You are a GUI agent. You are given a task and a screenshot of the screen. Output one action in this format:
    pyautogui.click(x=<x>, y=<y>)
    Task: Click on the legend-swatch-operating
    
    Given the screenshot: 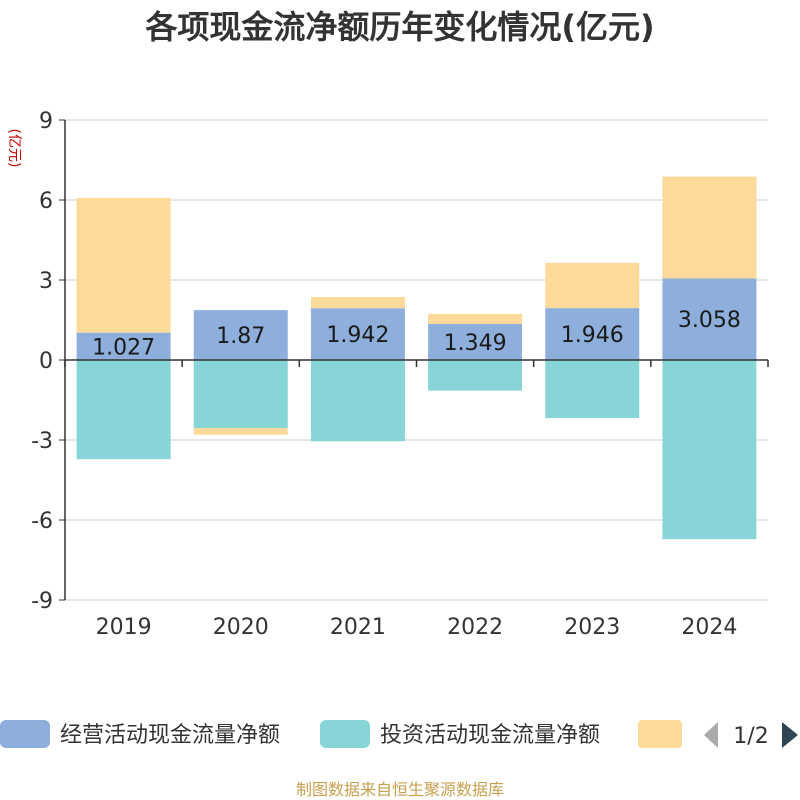 What is the action you would take?
    pyautogui.click(x=25, y=734)
    